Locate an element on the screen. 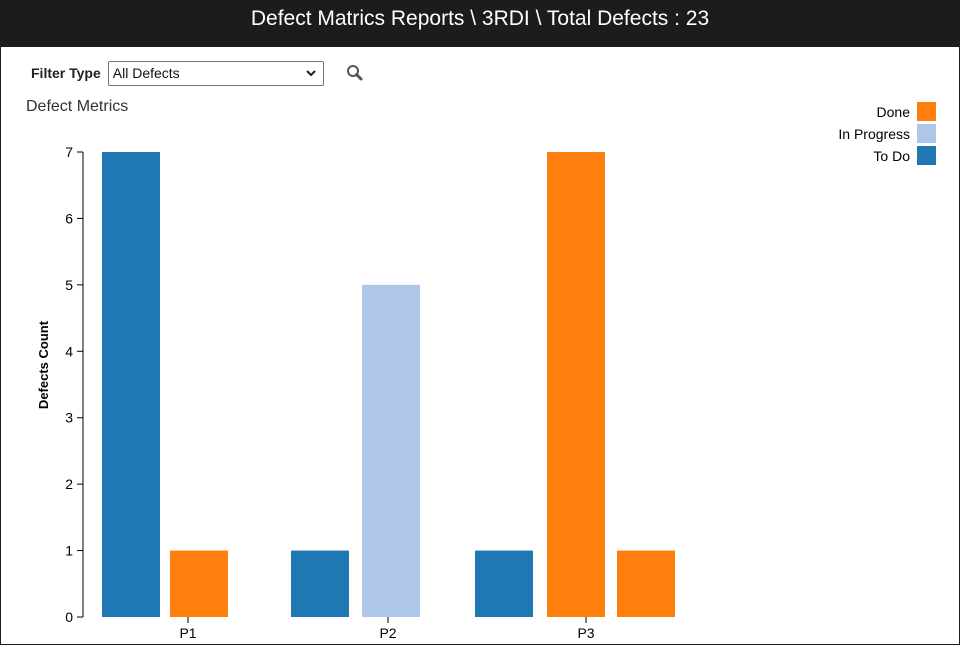 This screenshot has height=645, width=960. bar-p2-in-progress is located at coordinates (391, 450).